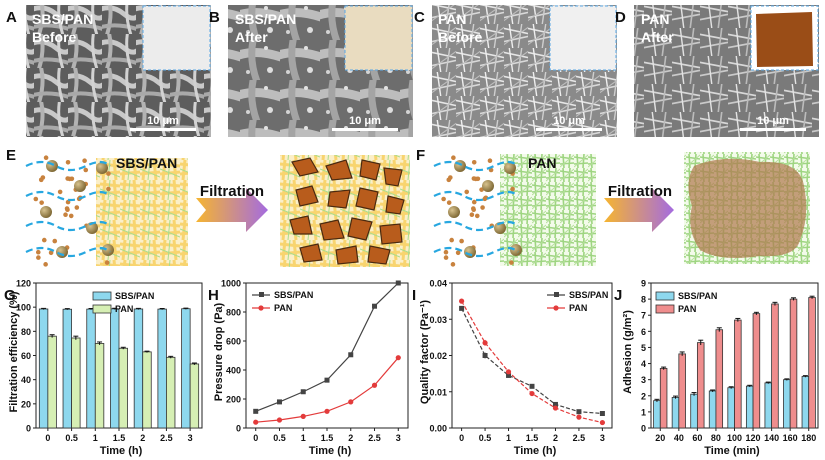  Describe the element at coordinates (555, 438) in the screenshot. I see `x-tick-label: 2` at that location.